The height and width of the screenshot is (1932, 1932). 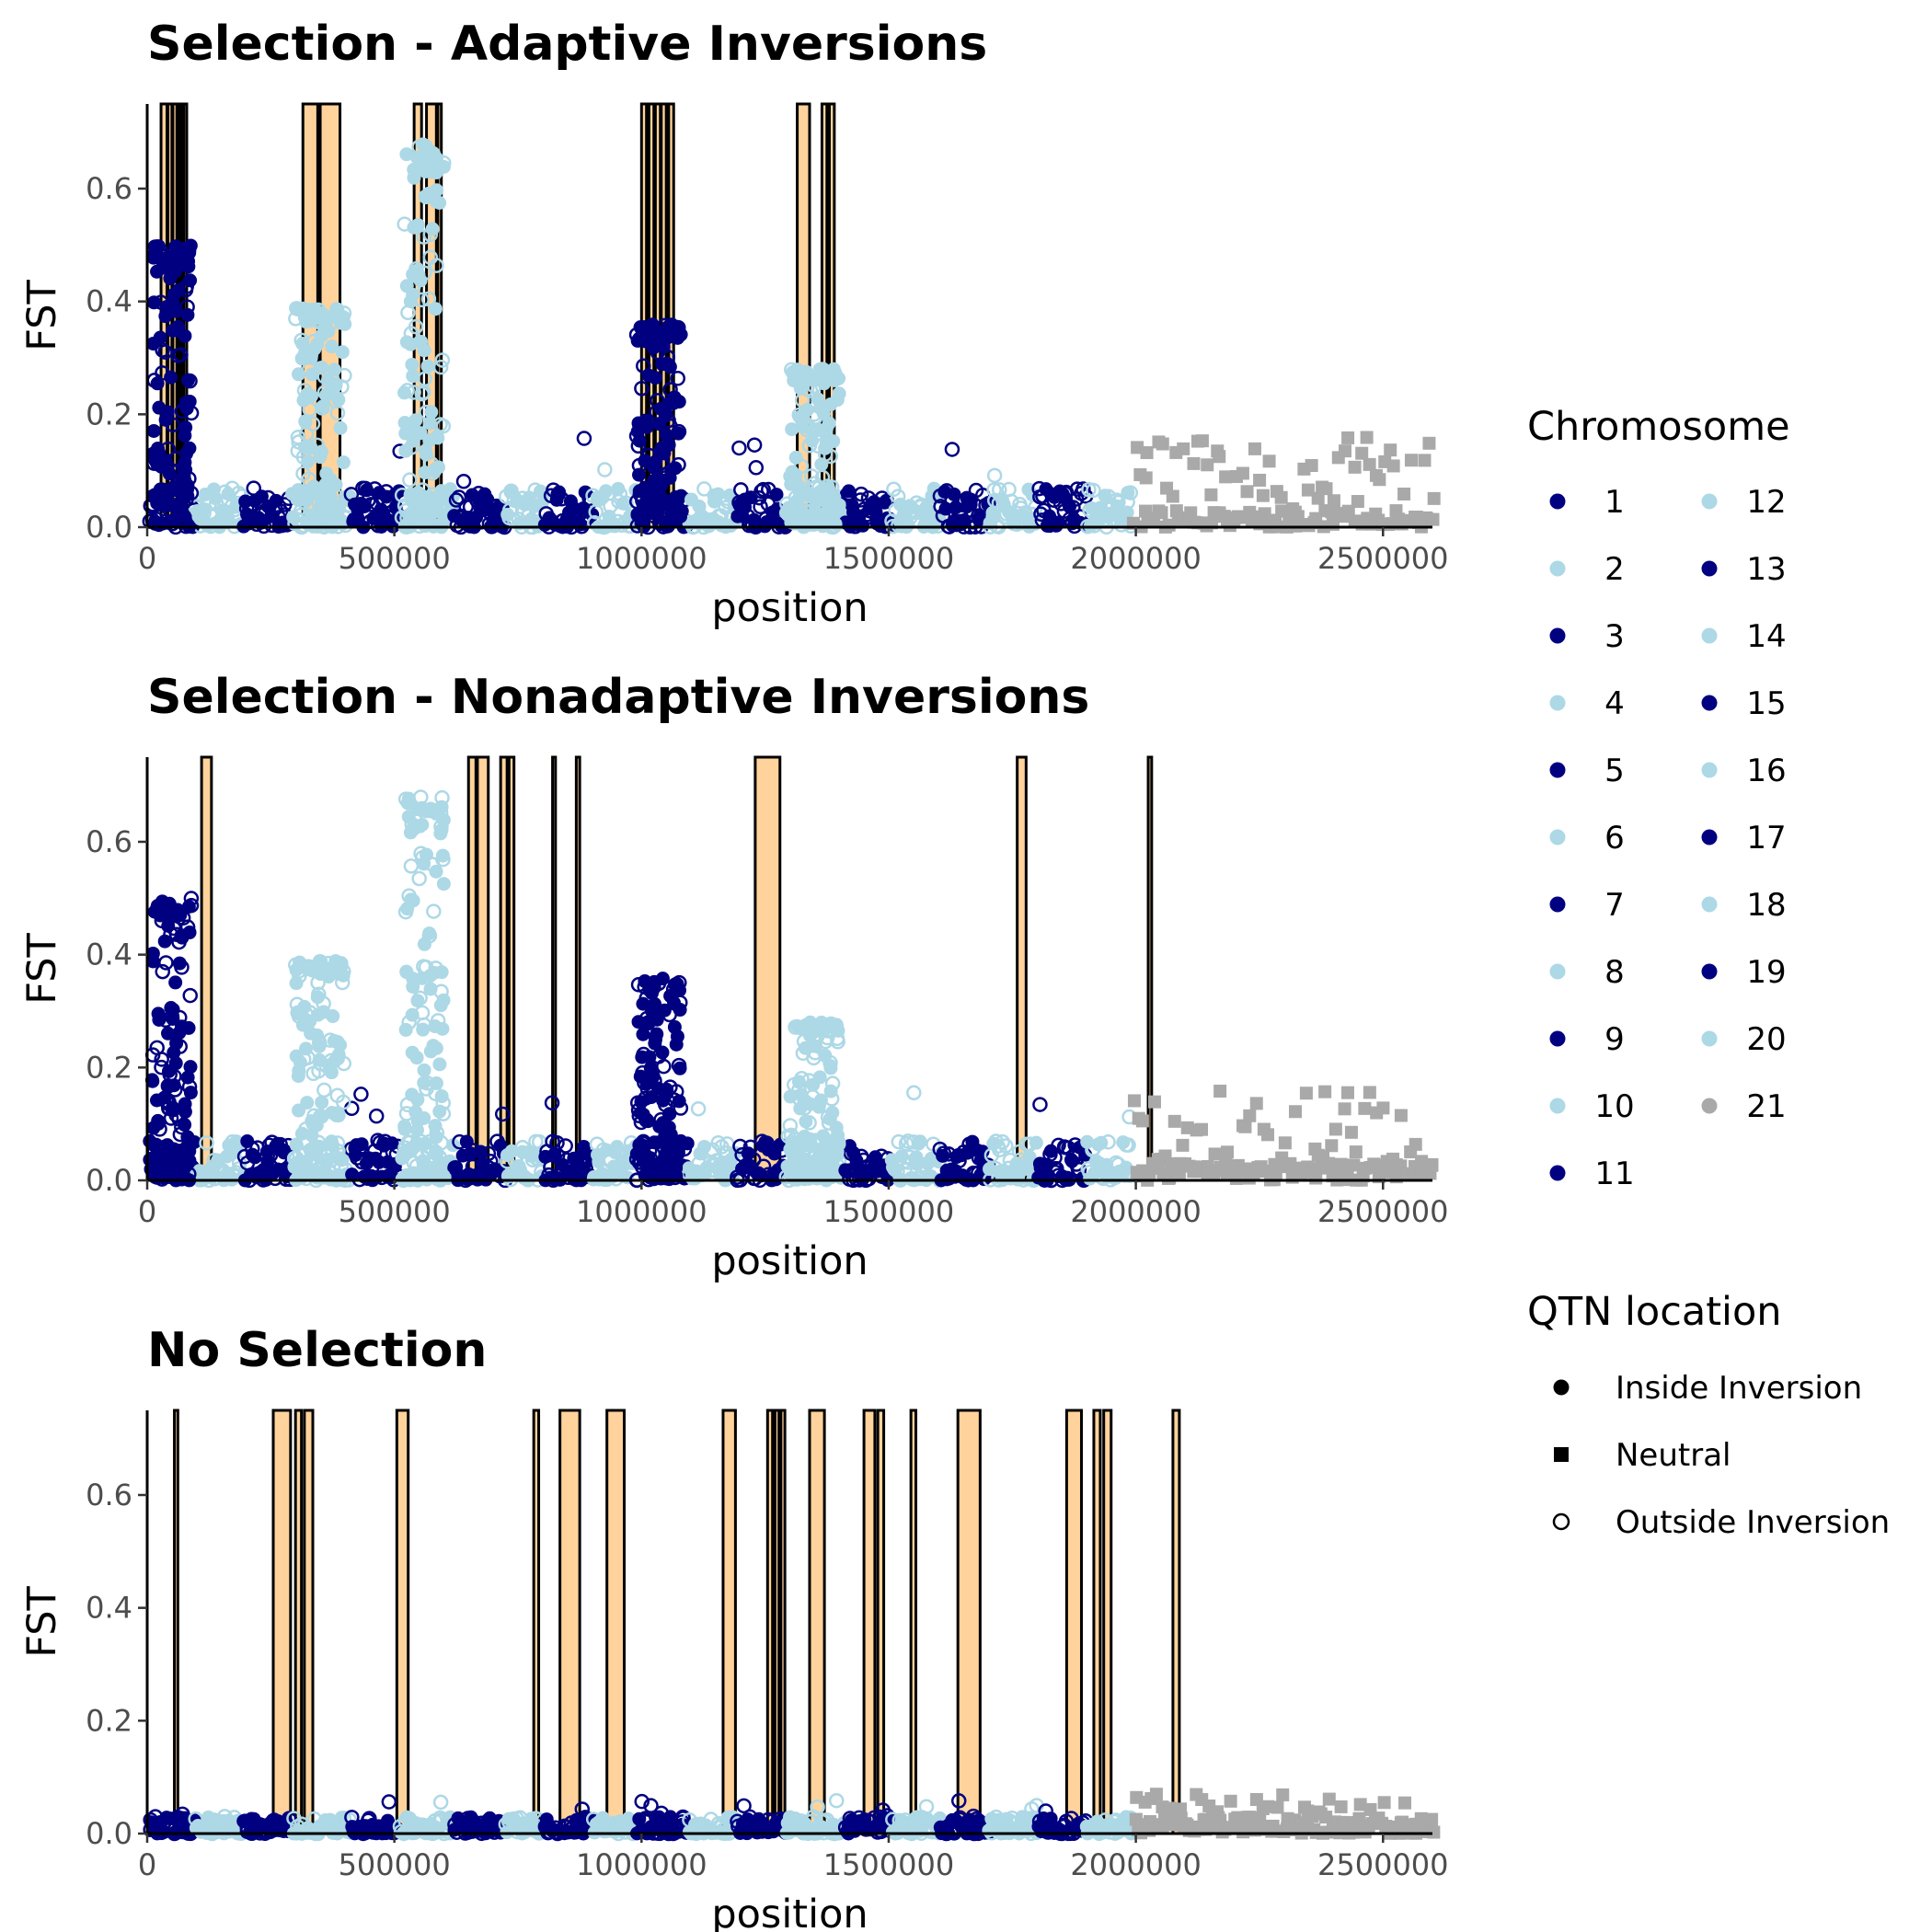 What do you see at coordinates (1744, 771) in the screenshot?
I see `legend-item-chromosome-16: 16` at bounding box center [1744, 771].